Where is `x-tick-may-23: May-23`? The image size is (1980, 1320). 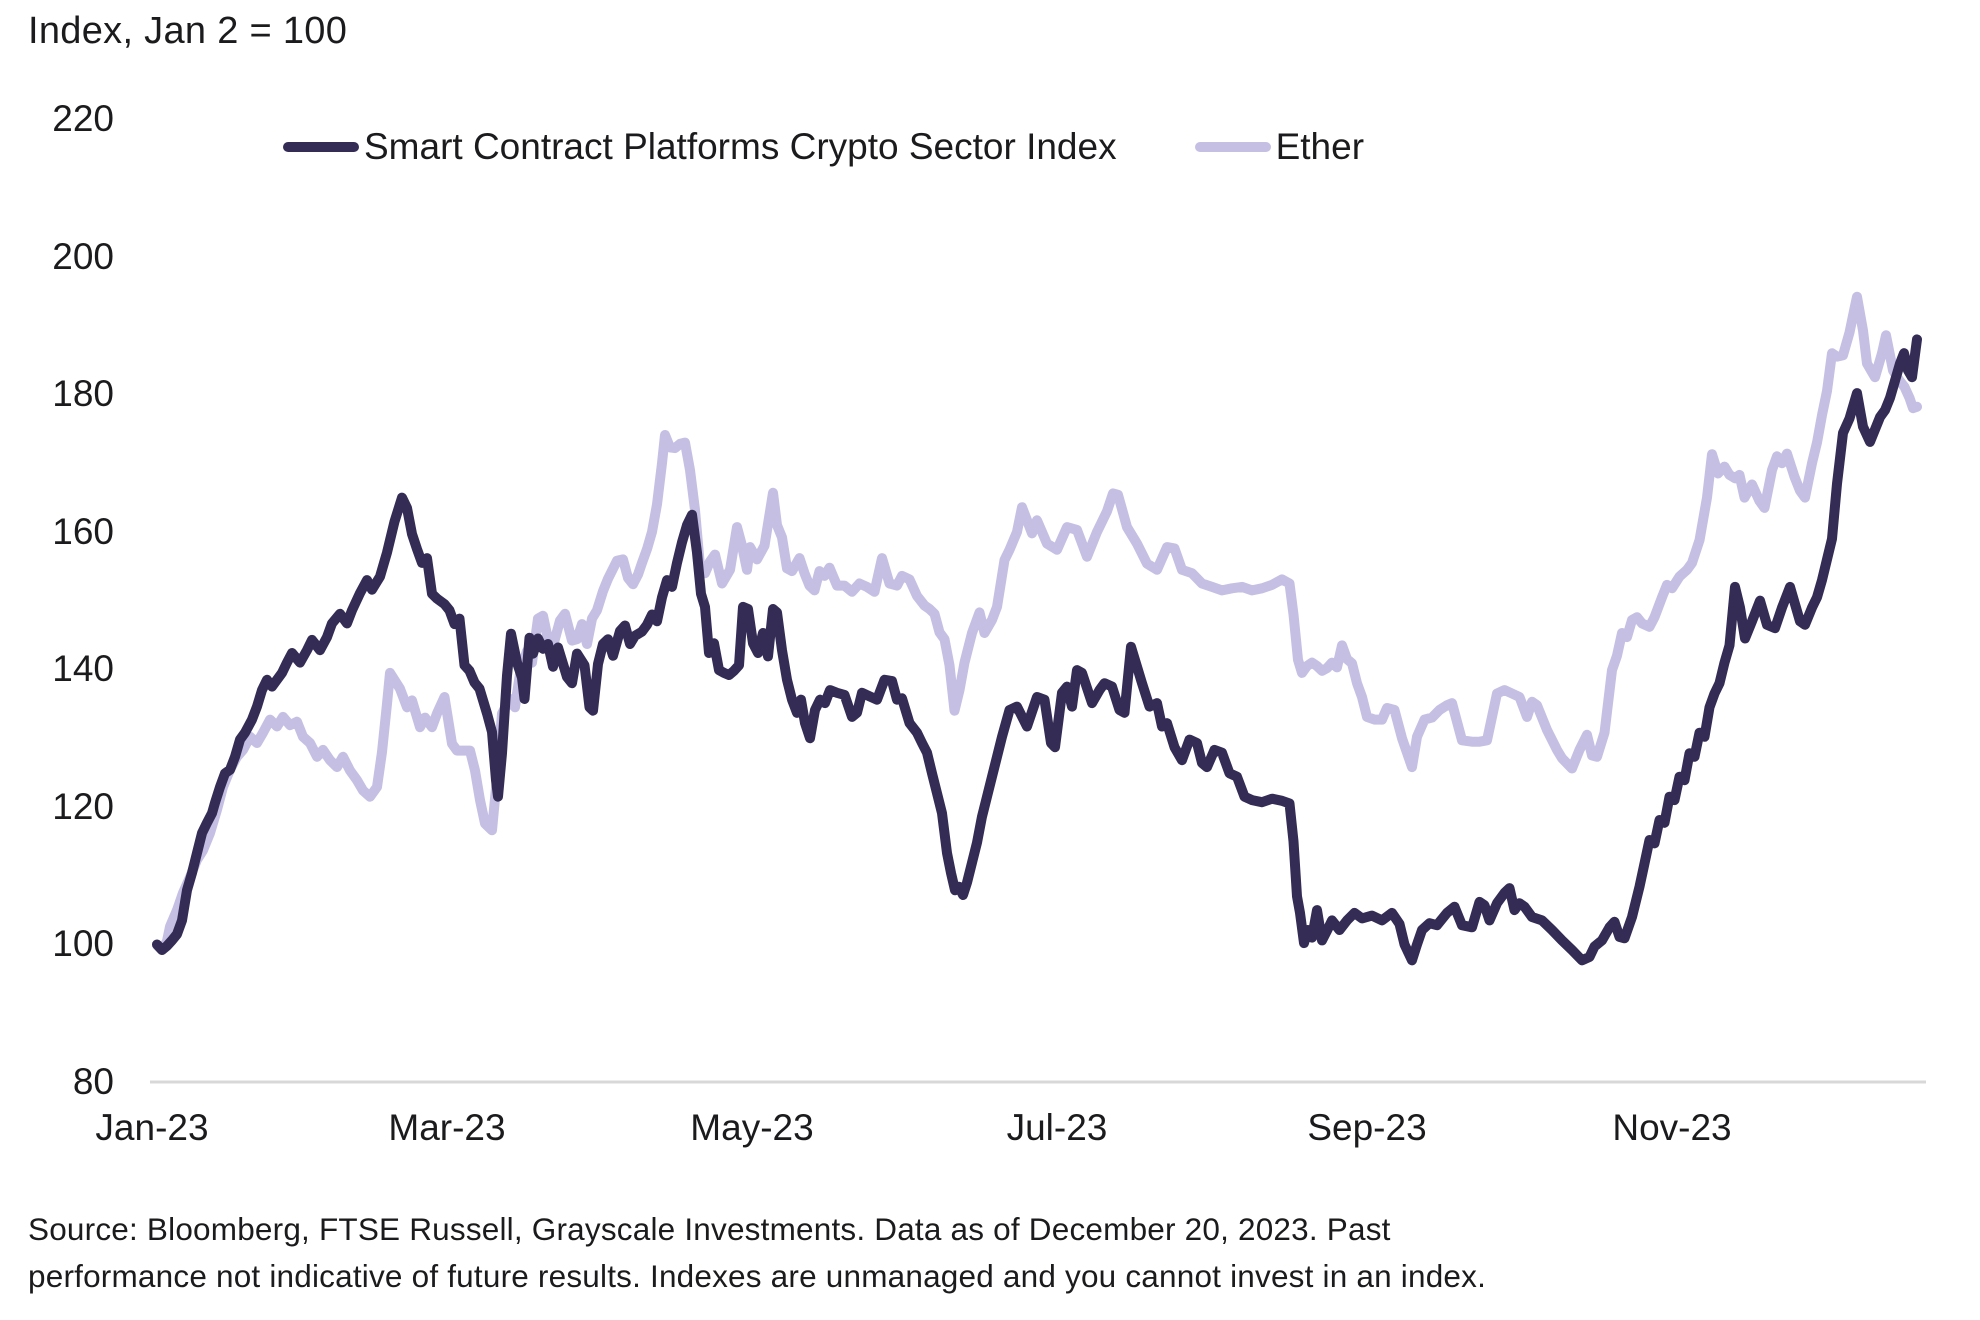
x-tick-may-23: May-23 is located at coordinates (752, 1127).